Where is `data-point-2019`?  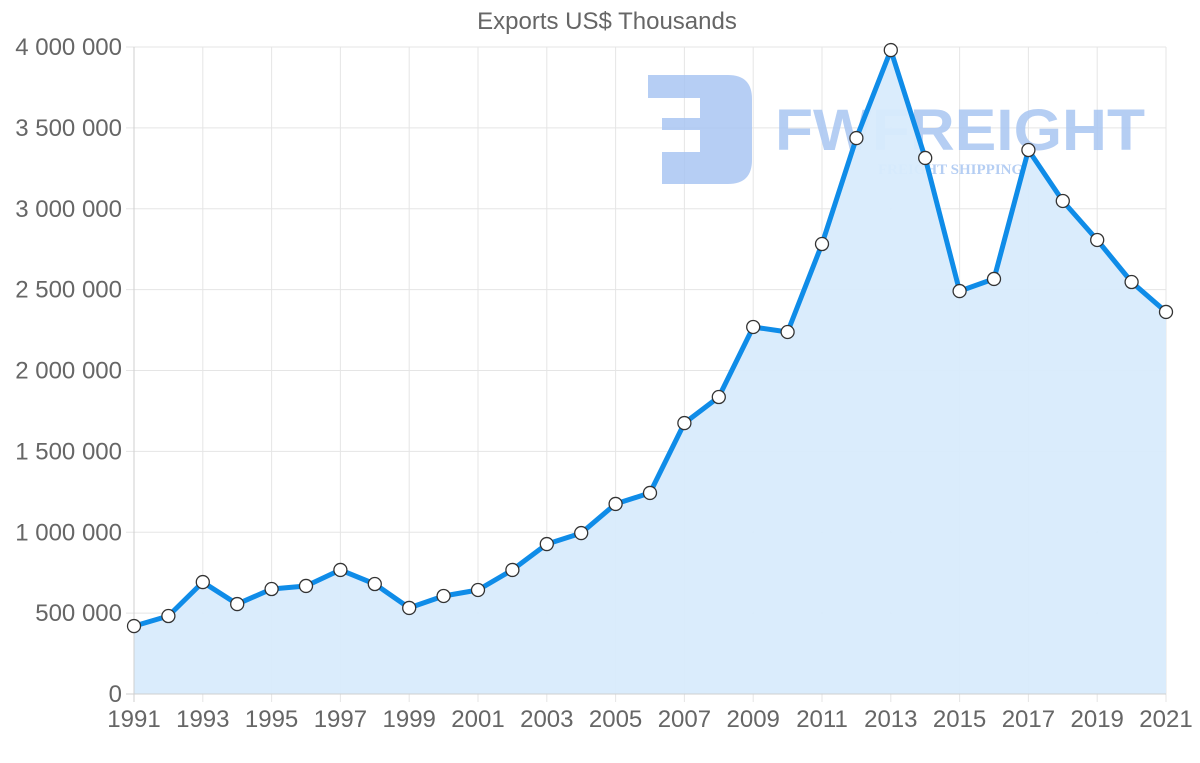 data-point-2019 is located at coordinates (1097, 240).